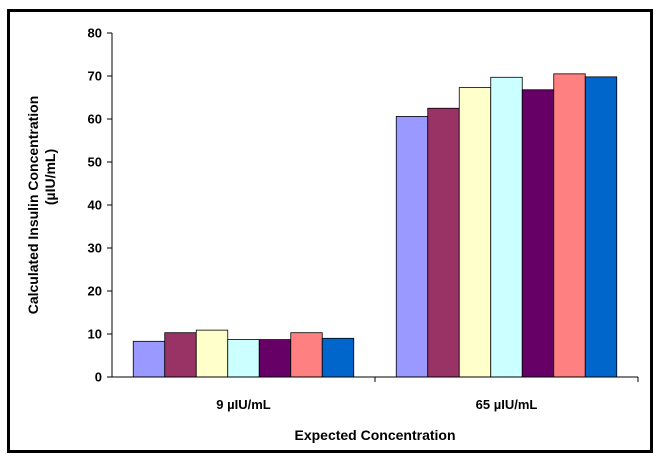 The image size is (655, 454). What do you see at coordinates (95, 76) in the screenshot?
I see `y-tick-label: 70` at bounding box center [95, 76].